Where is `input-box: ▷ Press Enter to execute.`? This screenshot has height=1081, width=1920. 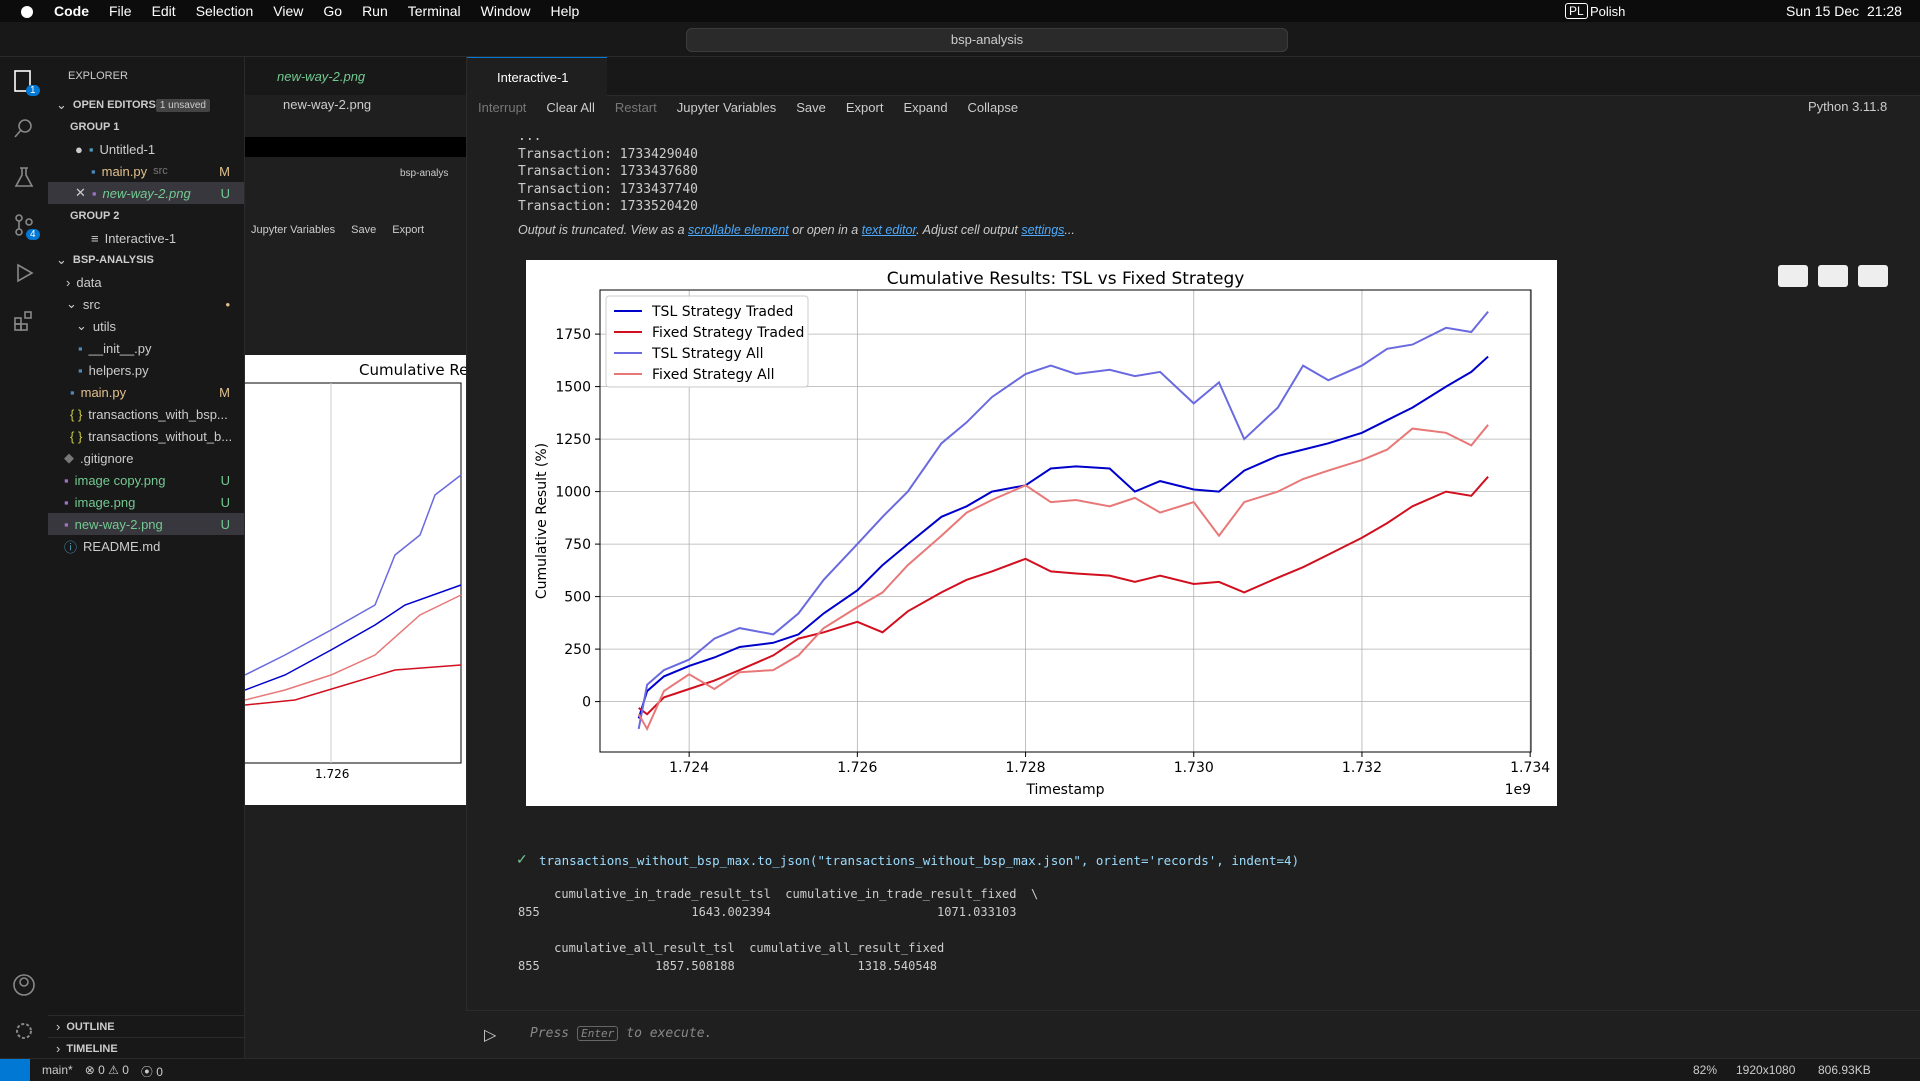 input-box: ▷ Press Enter to execute. is located at coordinates (1193, 1034).